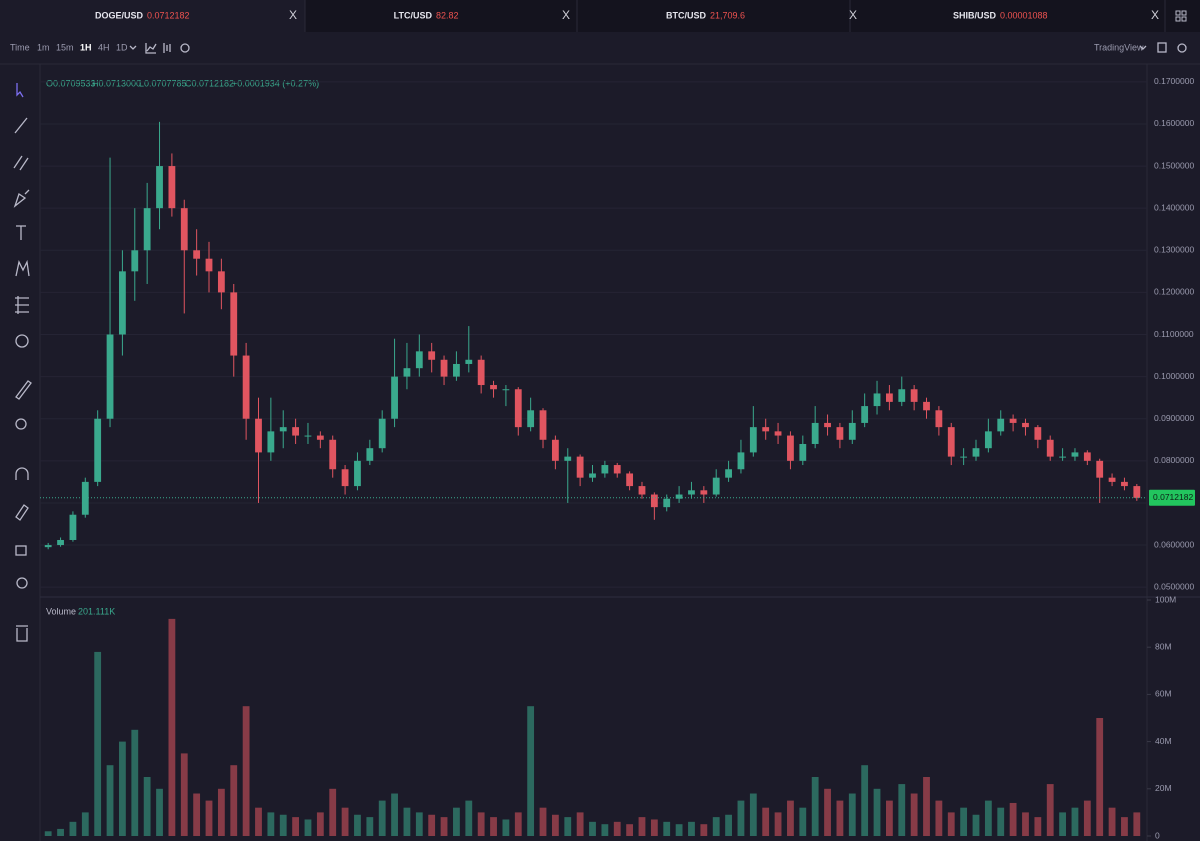 This screenshot has width=1200, height=841. What do you see at coordinates (21, 163) in the screenshot?
I see `pitchfork-tool` at bounding box center [21, 163].